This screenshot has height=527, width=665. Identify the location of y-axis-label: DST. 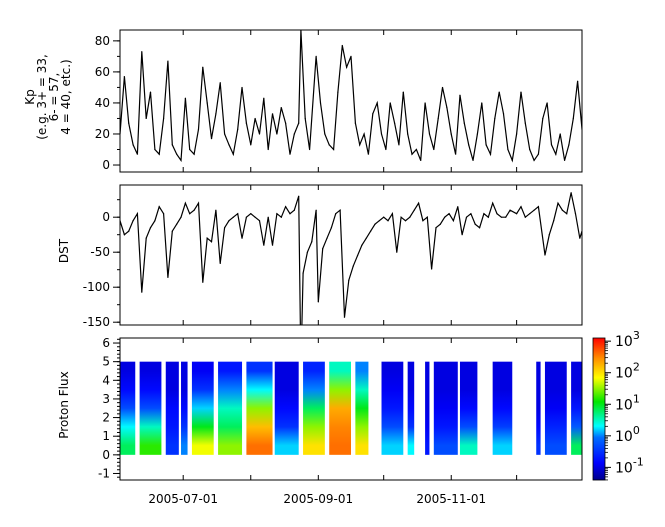
(64, 250).